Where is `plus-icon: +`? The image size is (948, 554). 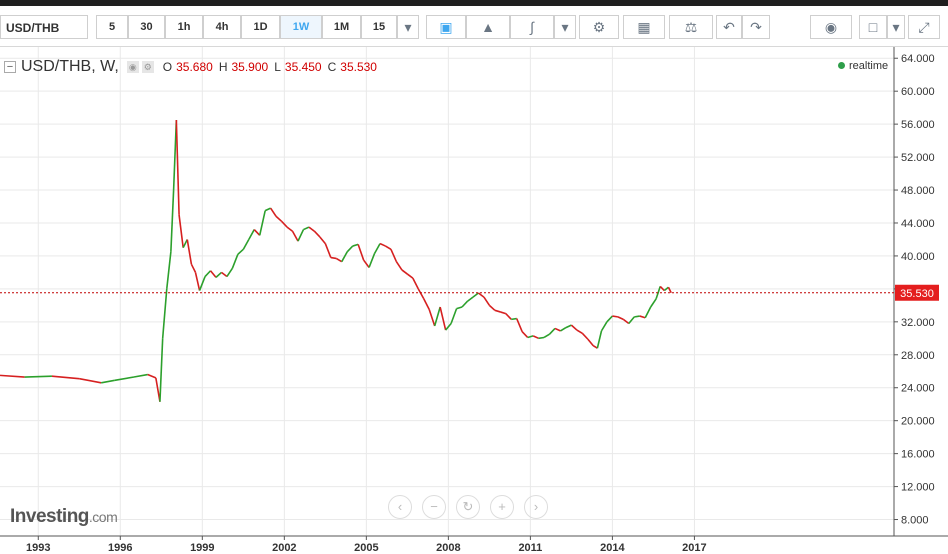 plus-icon: + is located at coordinates (502, 506).